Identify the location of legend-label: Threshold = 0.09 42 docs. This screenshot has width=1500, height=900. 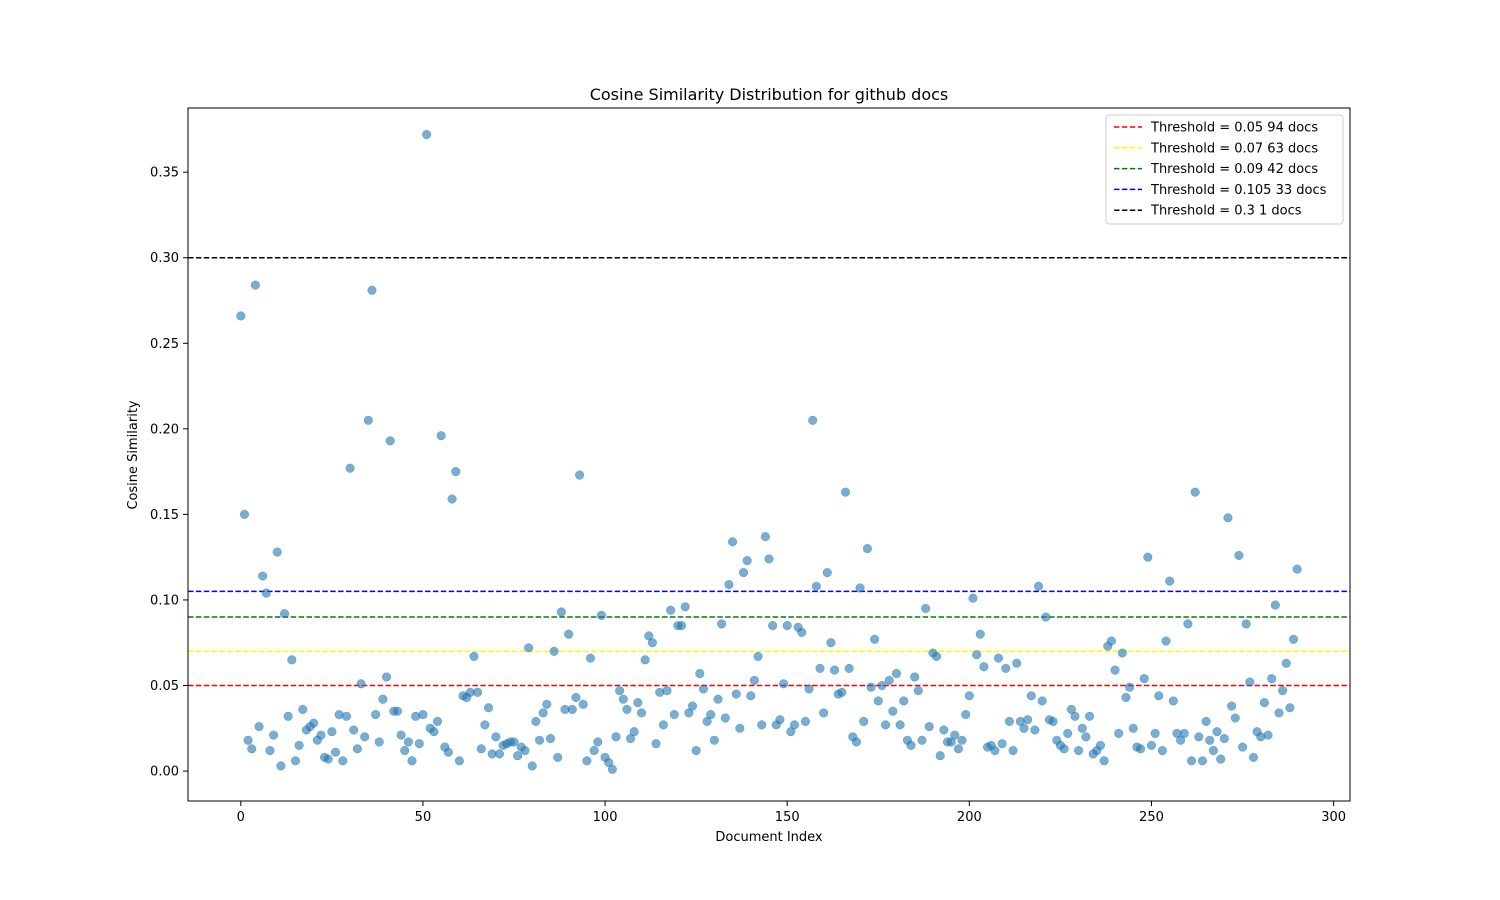
(1234, 169).